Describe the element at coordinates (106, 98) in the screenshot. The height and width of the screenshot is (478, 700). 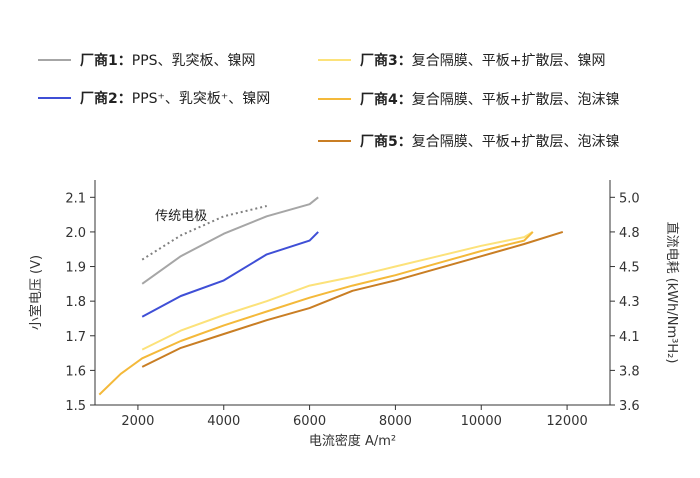
I see `legend-entry-vendor: 厂商2：` at that location.